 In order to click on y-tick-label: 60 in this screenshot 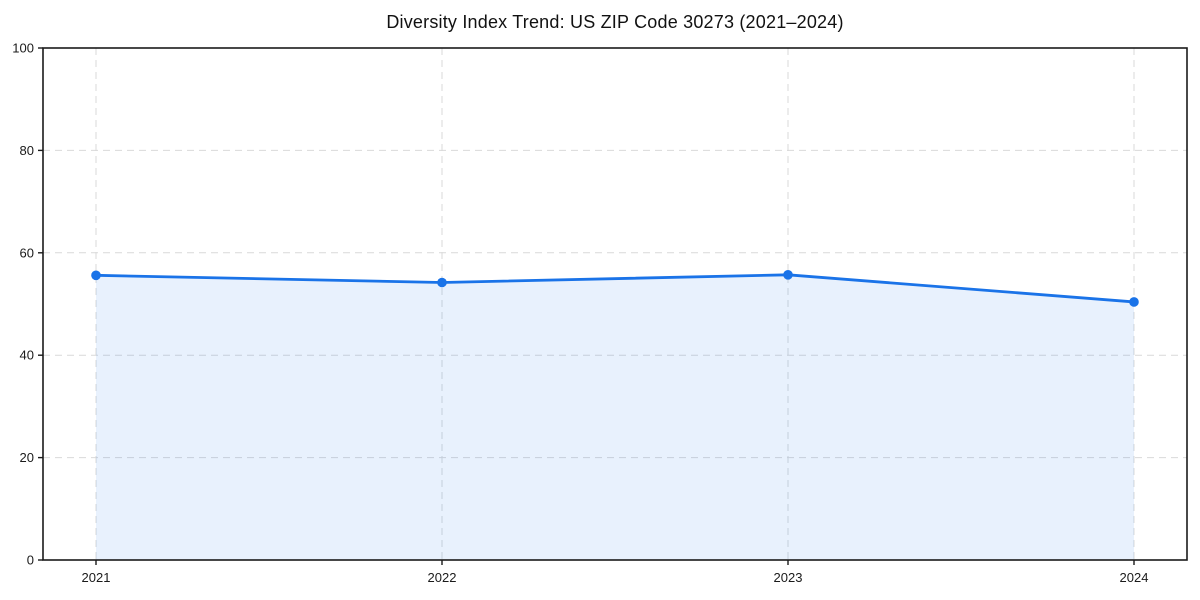, I will do `click(27, 252)`.